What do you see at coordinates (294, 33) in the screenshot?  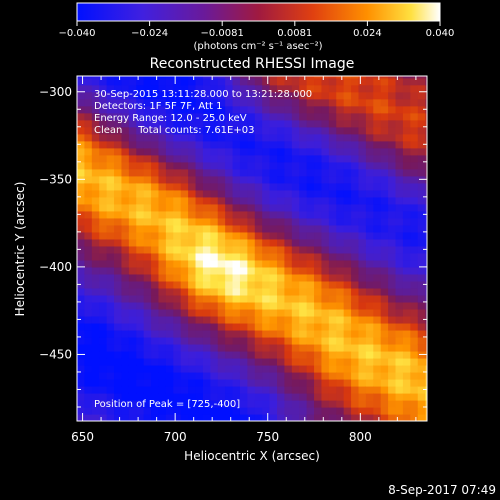 I see `colorbar-tick-label: 0.0081` at bounding box center [294, 33].